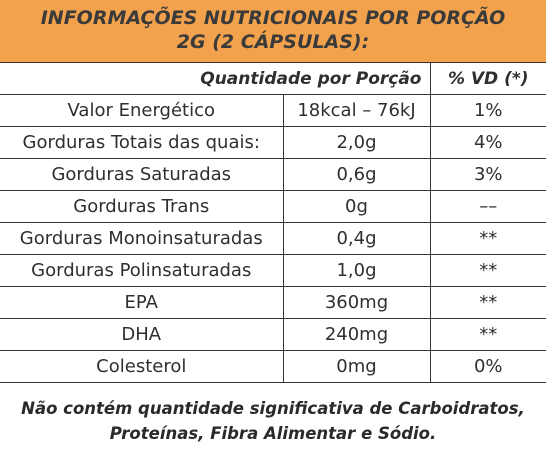 The width and height of the screenshot is (546, 456). Describe the element at coordinates (142, 366) in the screenshot. I see `nutrient: Colesterol` at that location.